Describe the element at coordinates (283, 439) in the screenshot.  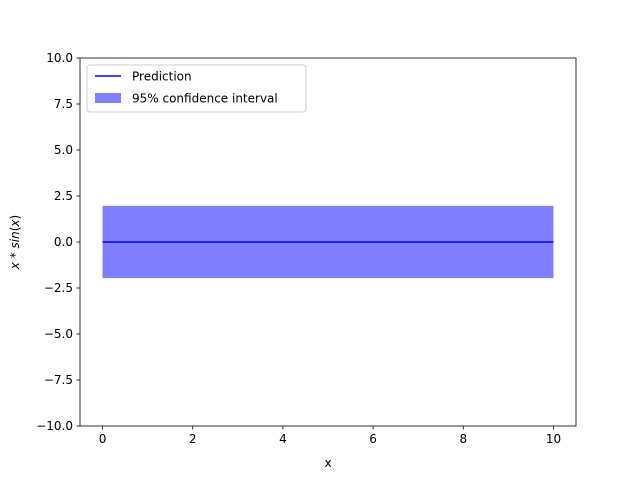
I see `x-tick-label: 4` at that location.